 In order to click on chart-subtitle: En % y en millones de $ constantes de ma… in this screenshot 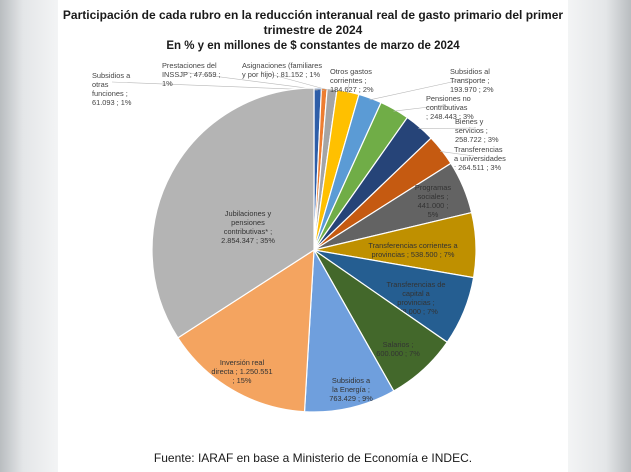, I will do `click(313, 46)`.